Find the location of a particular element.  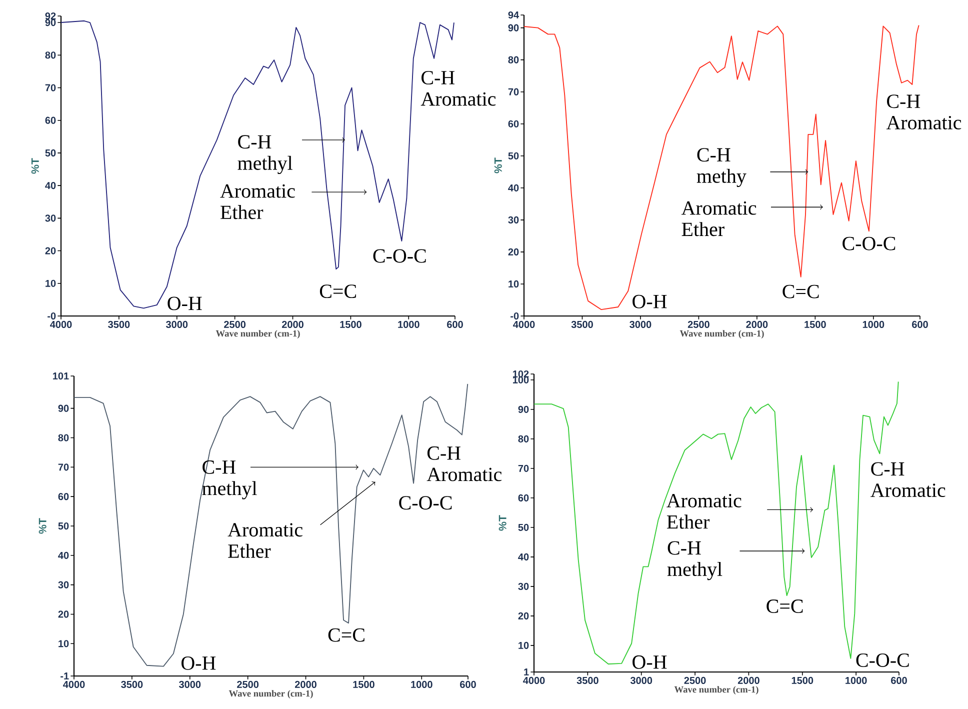

y-tick-label: 101 is located at coordinates (61, 376).